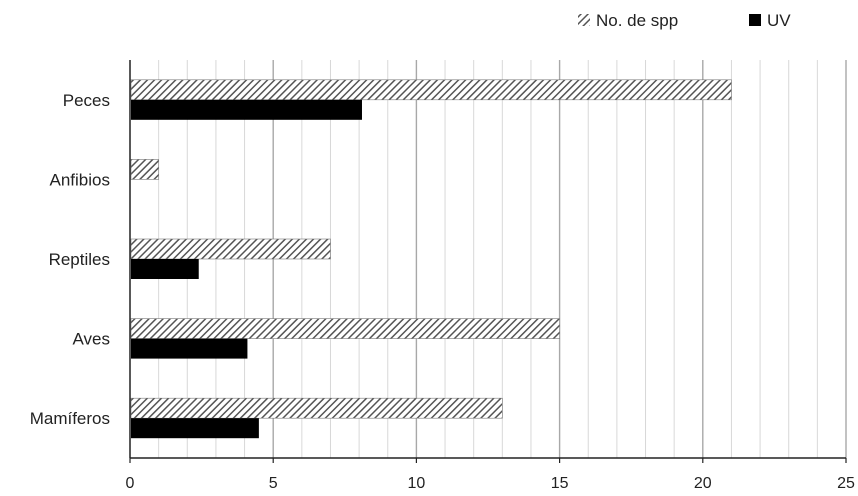 The height and width of the screenshot is (496, 858). I want to click on category-label: Anfibios, so click(80, 179).